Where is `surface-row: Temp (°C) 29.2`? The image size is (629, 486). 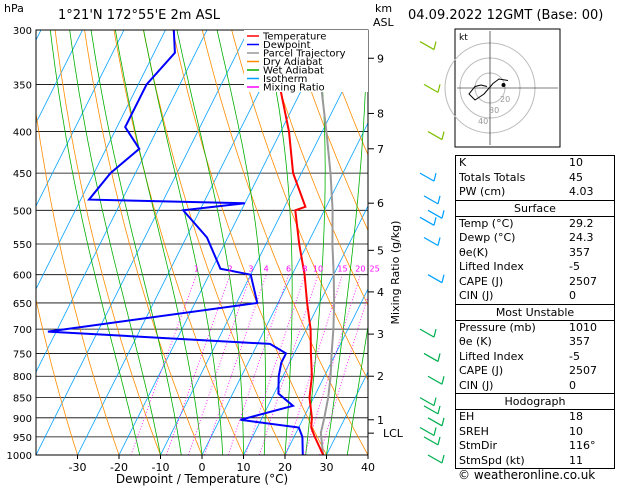 surface-row: Temp (°C) 29.2 is located at coordinates (535, 224).